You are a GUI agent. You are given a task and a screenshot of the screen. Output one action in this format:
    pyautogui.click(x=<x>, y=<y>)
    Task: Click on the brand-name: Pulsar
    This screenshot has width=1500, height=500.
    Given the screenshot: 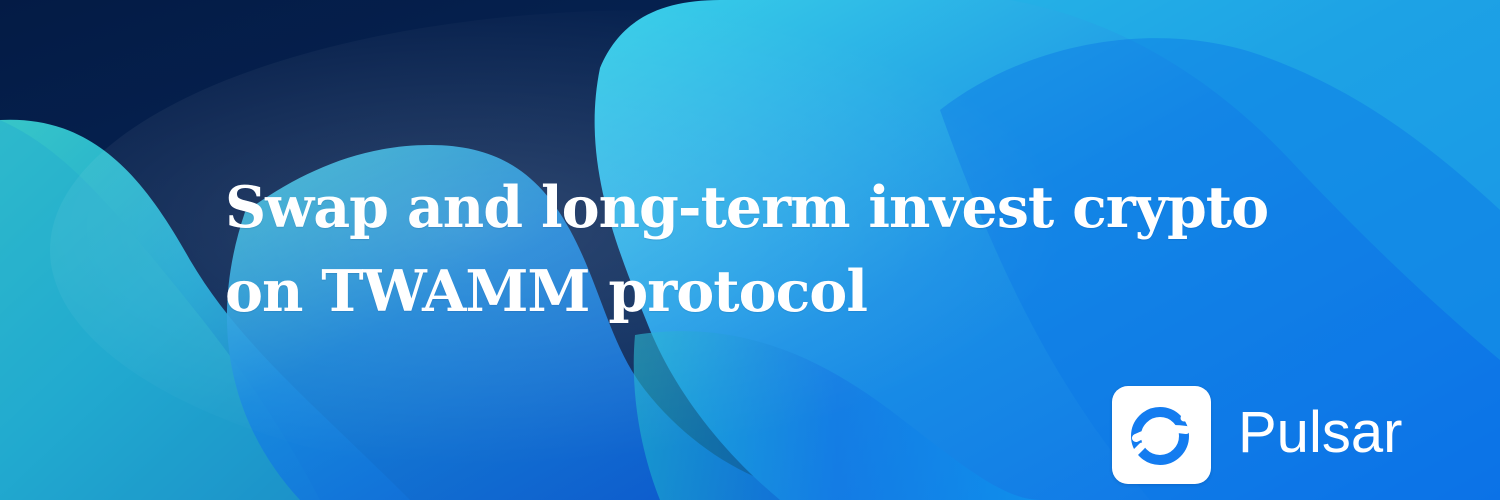 What is the action you would take?
    pyautogui.click(x=1320, y=432)
    